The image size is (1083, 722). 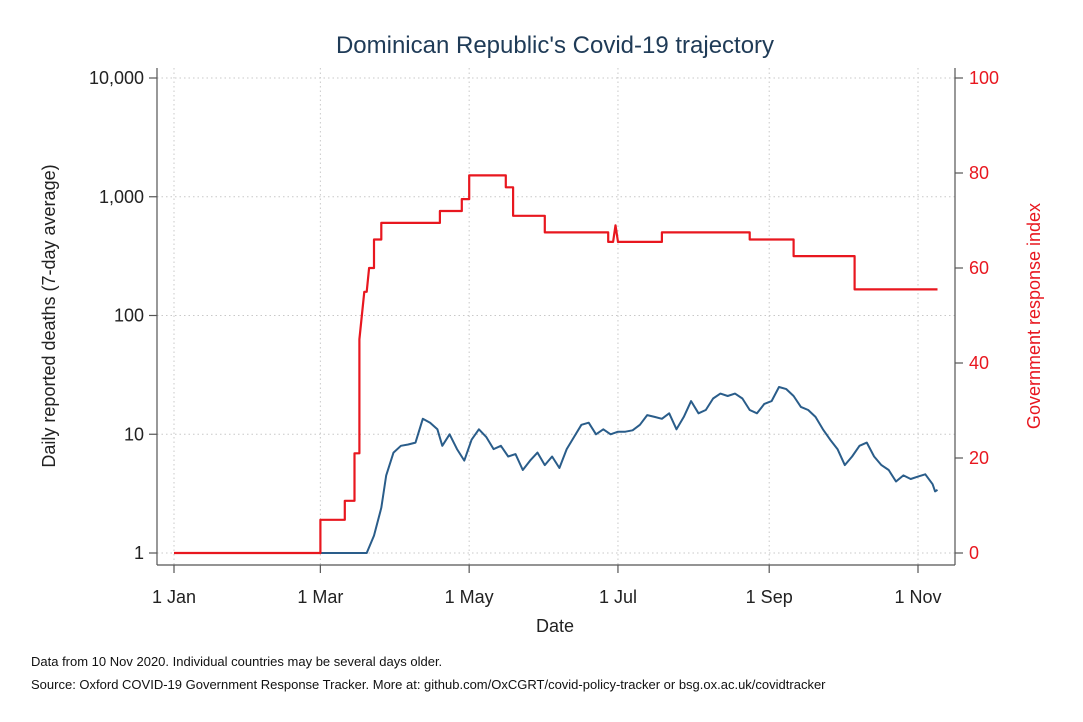 I want to click on y-tick-label: 1,000, so click(x=121, y=197).